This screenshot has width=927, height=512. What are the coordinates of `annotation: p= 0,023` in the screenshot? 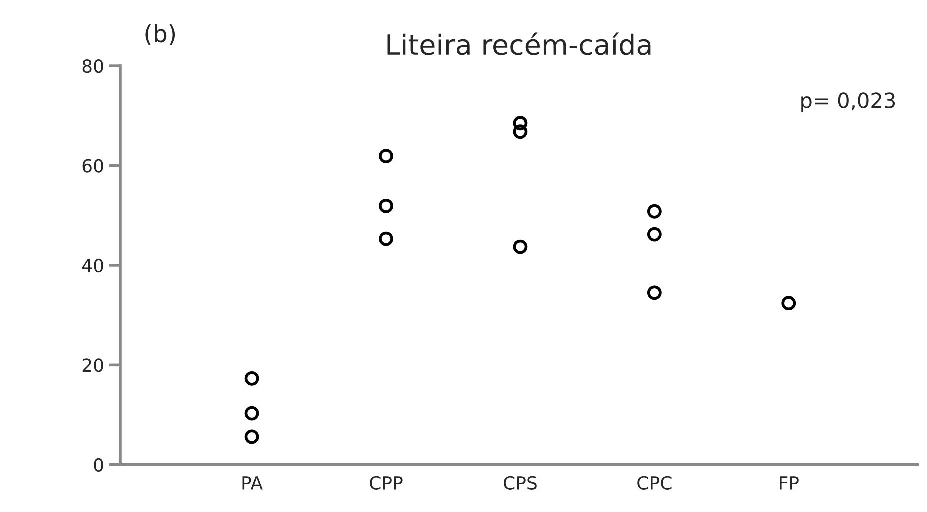 It's located at (849, 102).